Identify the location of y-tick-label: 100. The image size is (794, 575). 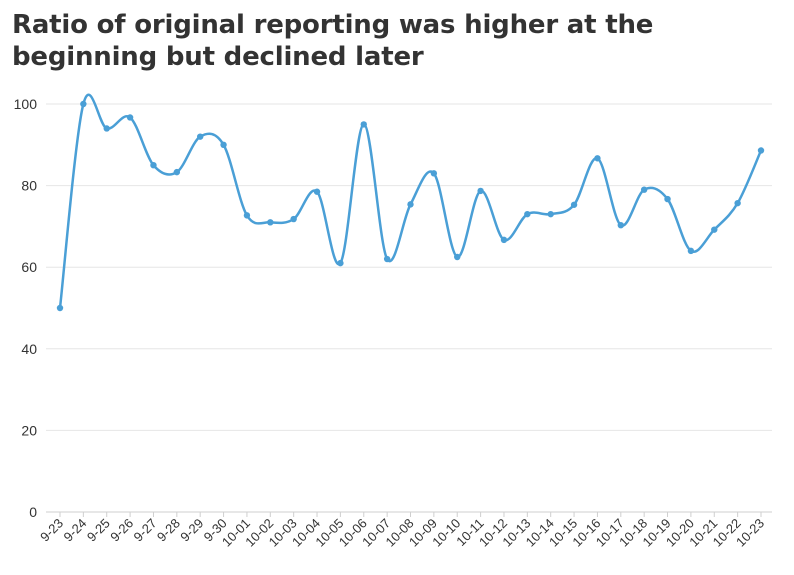
(26, 104).